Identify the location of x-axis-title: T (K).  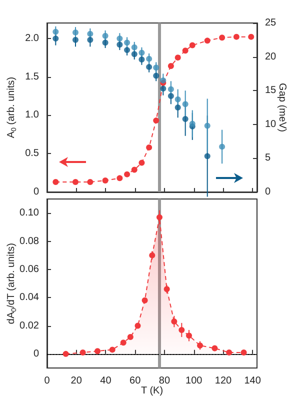
(152, 391).